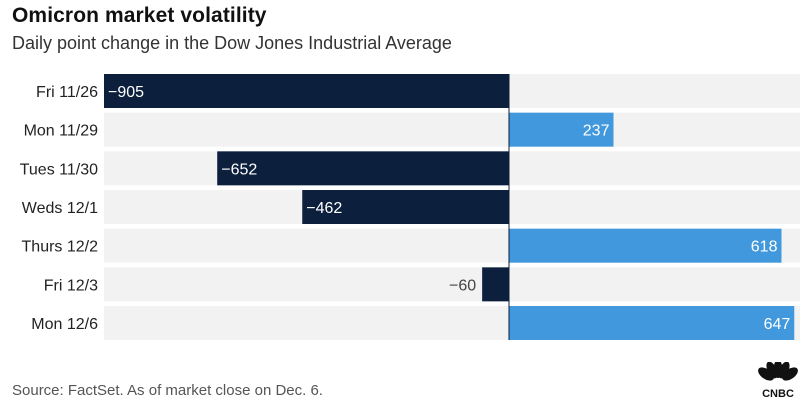 This screenshot has width=808, height=401. Describe the element at coordinates (764, 247) in the screenshot. I see `data-label: 618` at that location.